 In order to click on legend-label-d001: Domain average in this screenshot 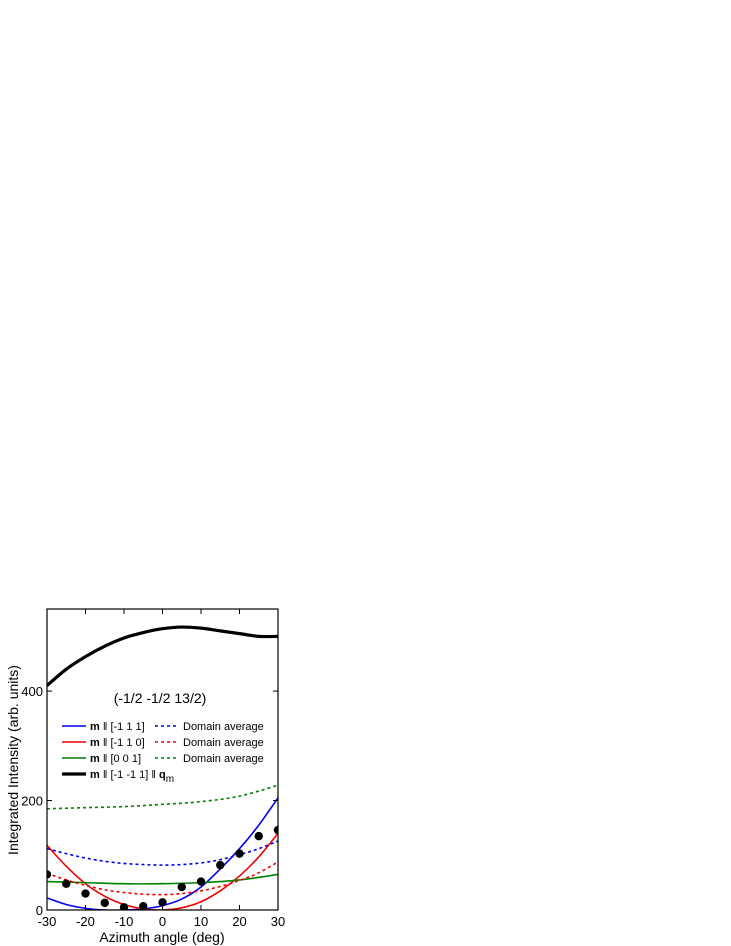, I will do `click(223, 759)`.